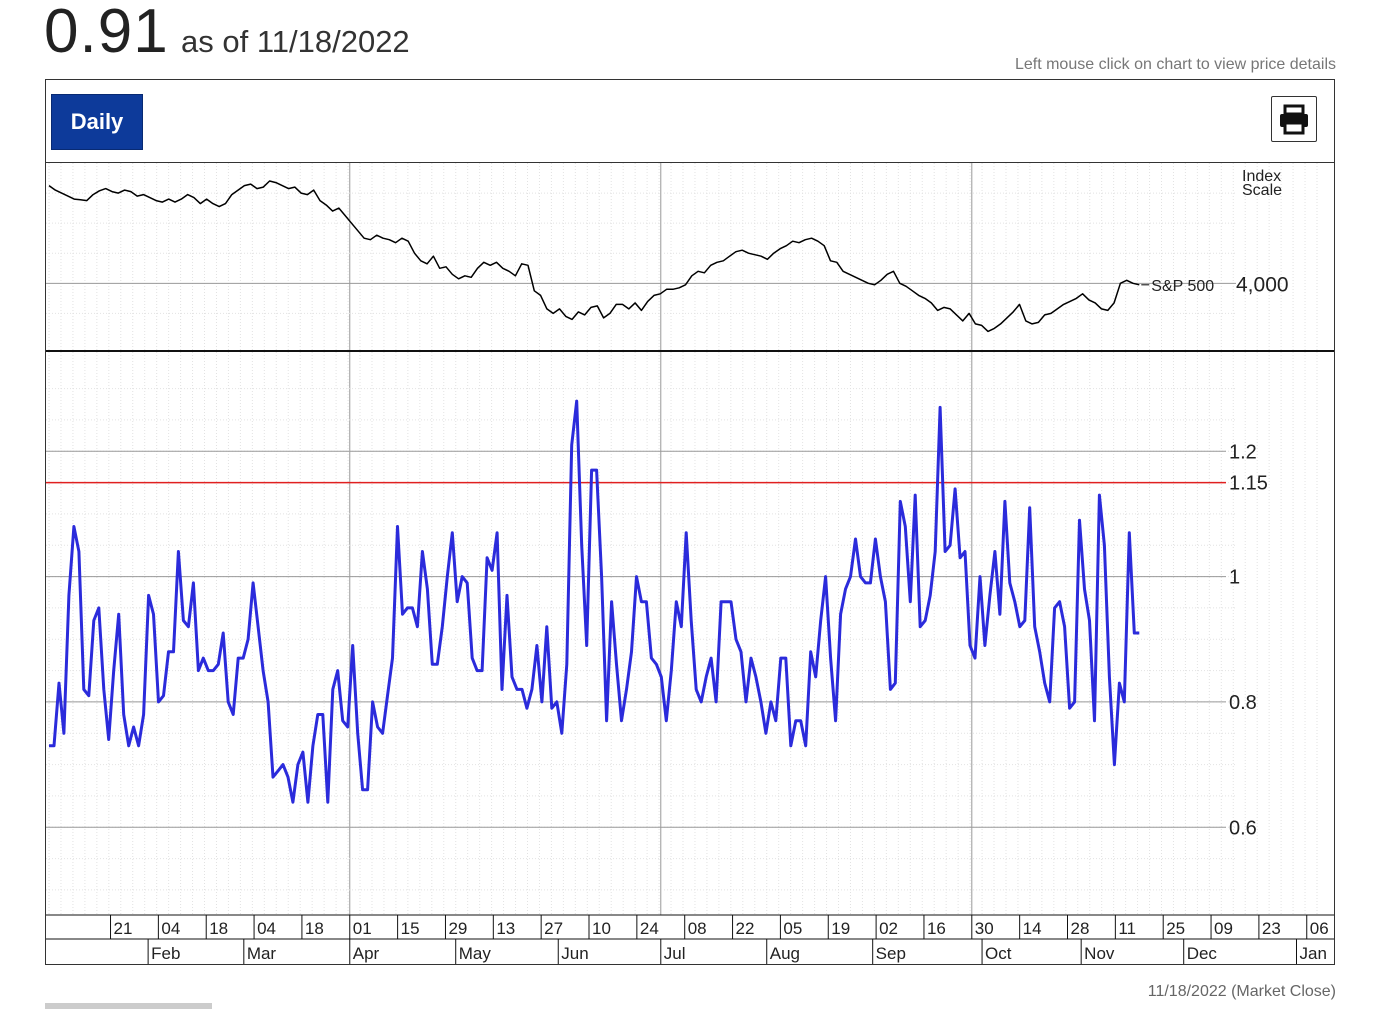 This screenshot has width=1375, height=1009. What do you see at coordinates (792, 928) in the screenshot?
I see `x-week-tick-label: 05` at bounding box center [792, 928].